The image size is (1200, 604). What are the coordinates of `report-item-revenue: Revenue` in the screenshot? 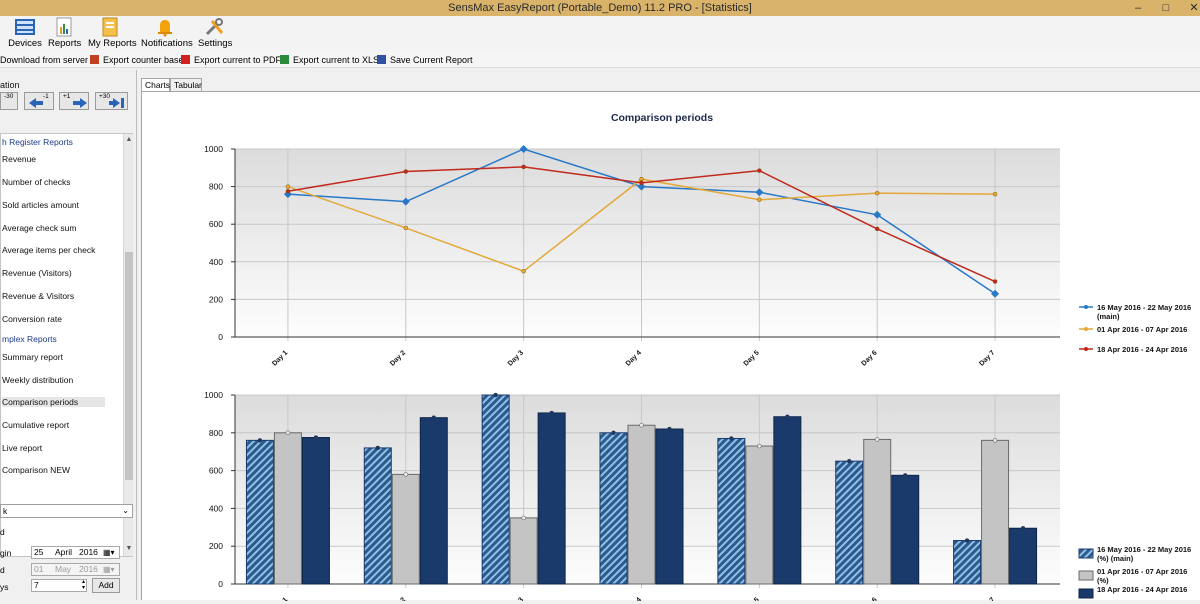 It's located at (19, 159).